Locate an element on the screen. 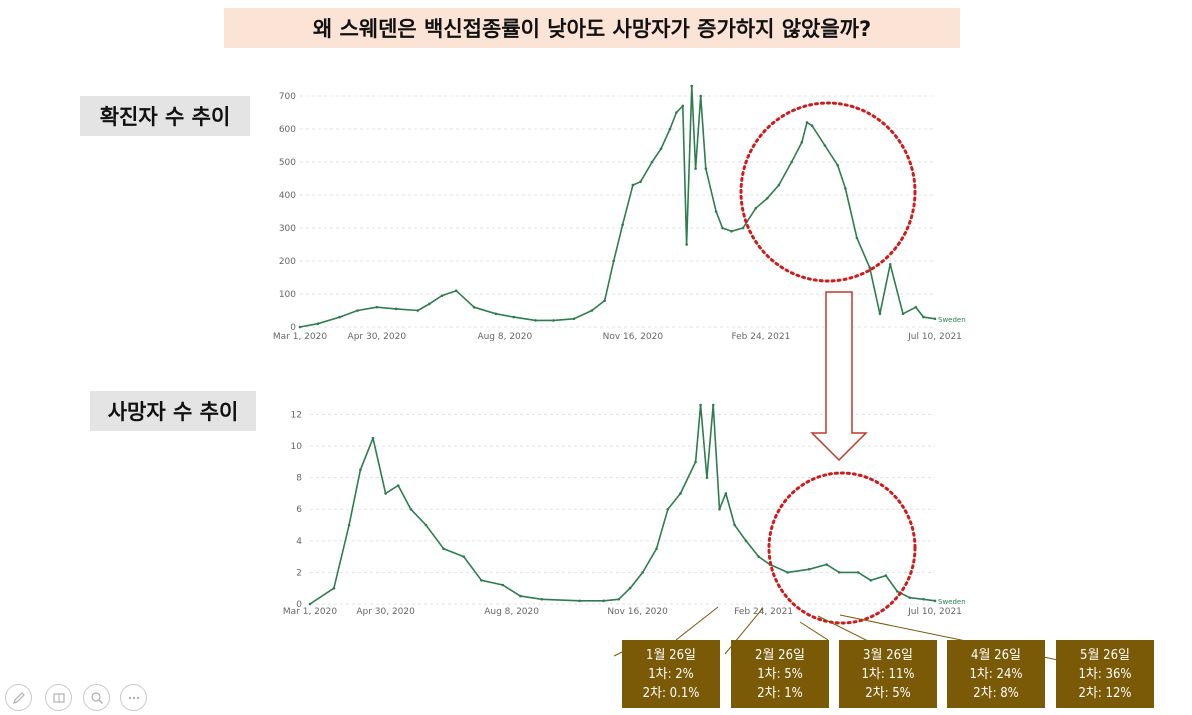  vaccination-box-jan: 1월 26일 1차: 2% 2차: 0.1% is located at coordinates (671, 674).